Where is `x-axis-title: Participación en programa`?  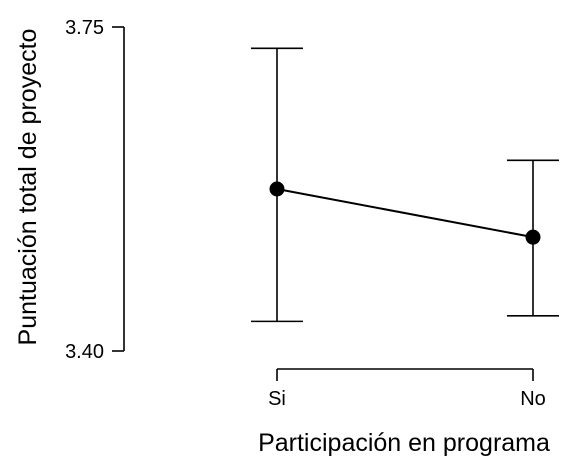 x-axis-title: Participación en programa is located at coordinates (404, 443).